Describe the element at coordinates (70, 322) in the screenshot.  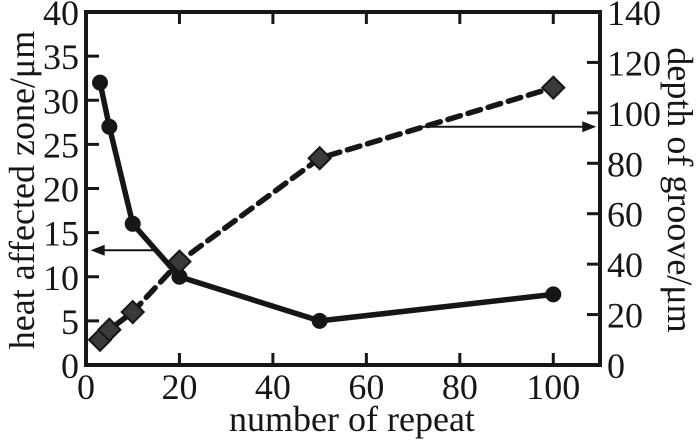
I see `y-left-tick-label: 5` at that location.